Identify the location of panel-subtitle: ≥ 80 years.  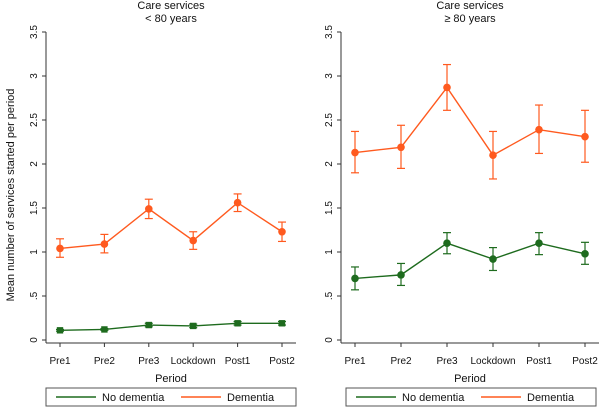
(470, 19).